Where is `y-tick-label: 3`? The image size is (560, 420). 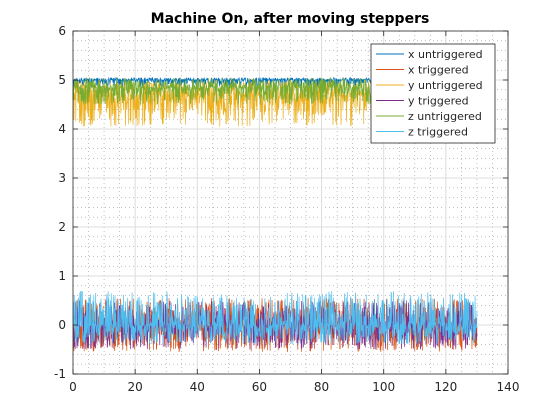
y-tick-label: 3 is located at coordinates (62, 178).